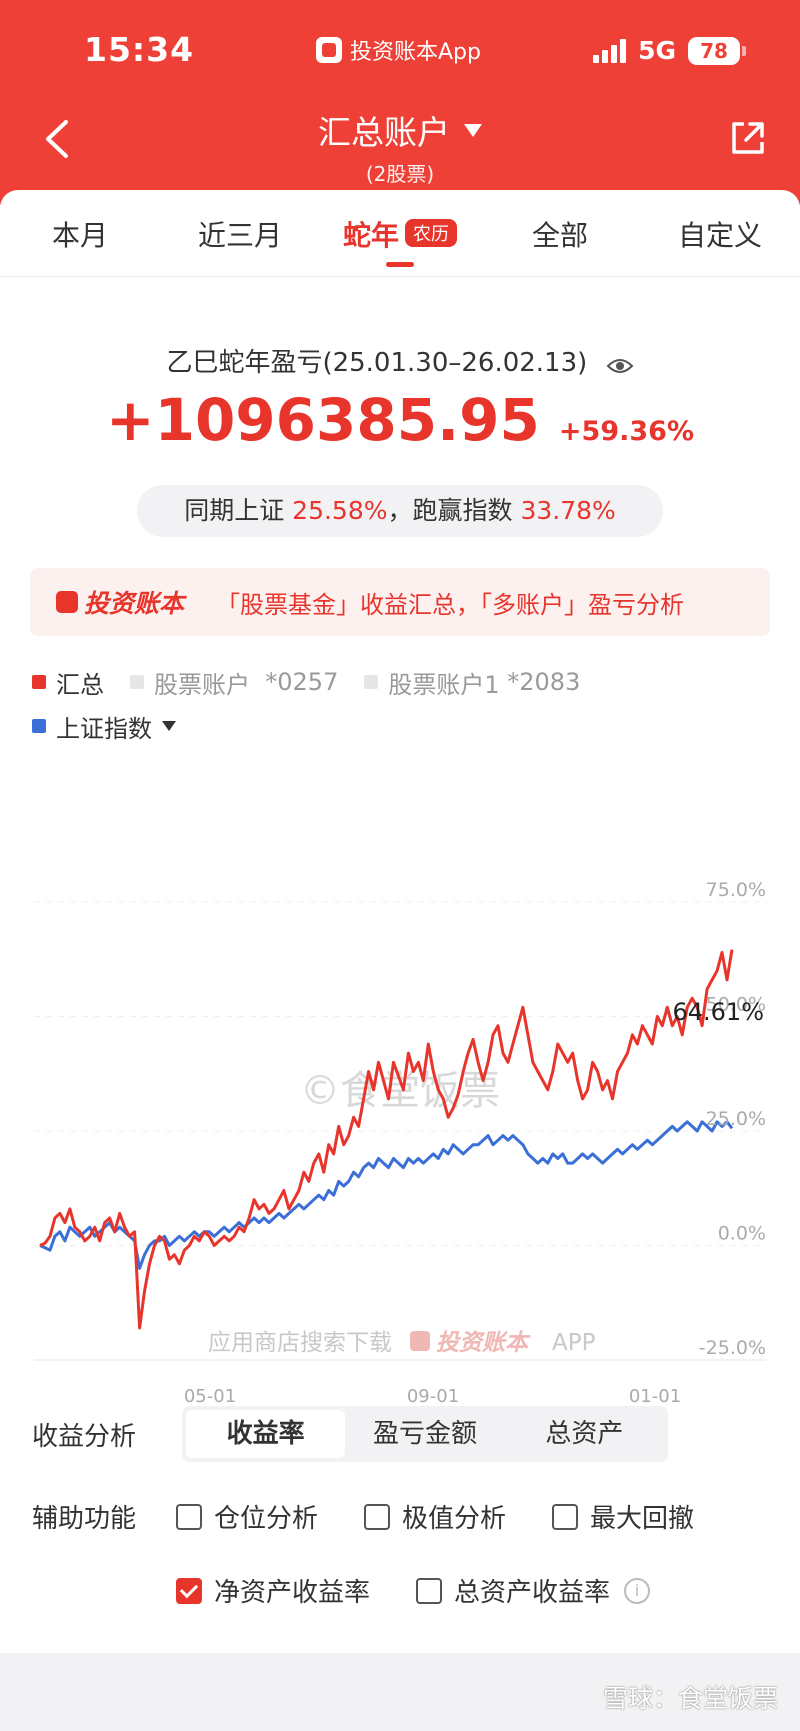  Describe the element at coordinates (400, 360) in the screenshot. I see `period-title: 乙巳蛇年盈亏(25.01.30–26.02.13)` at that location.